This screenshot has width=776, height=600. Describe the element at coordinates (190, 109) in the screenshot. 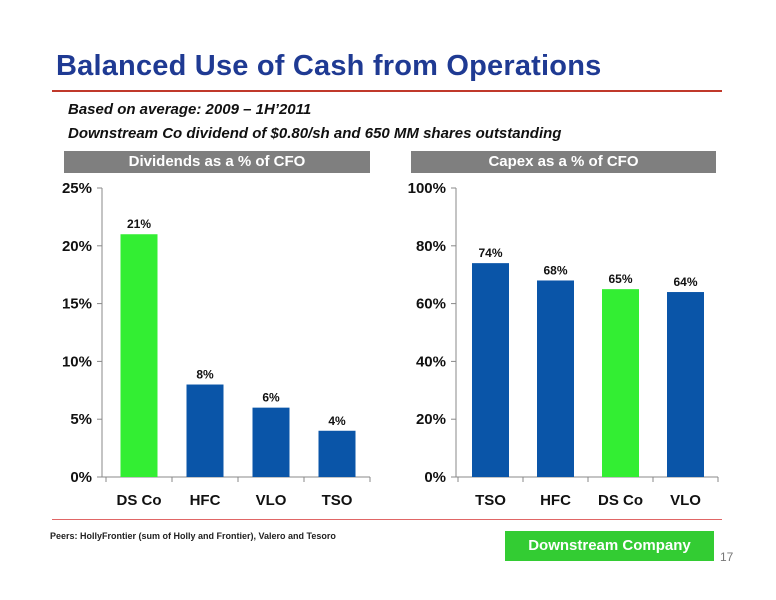

I see `subtitle-basis: Based on average: 2009 – 1H’2011` at that location.